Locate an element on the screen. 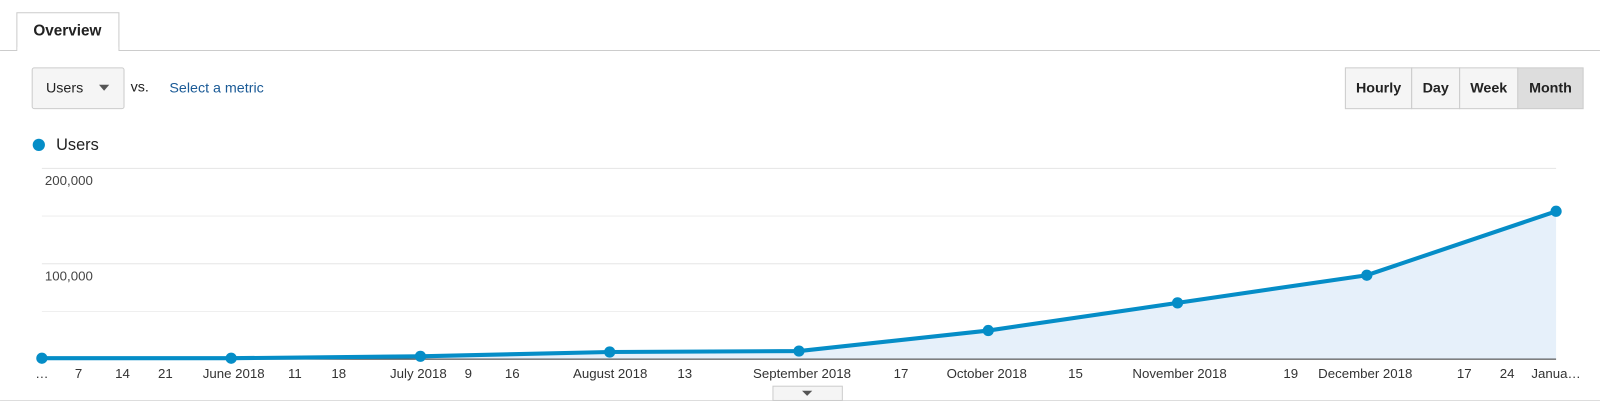 The image size is (1600, 401). granularity-group: Hourly Day Week Month is located at coordinates (1464, 88).